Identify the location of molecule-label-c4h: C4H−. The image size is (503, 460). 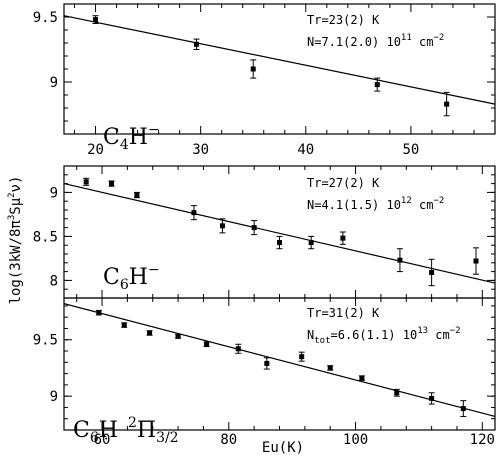
(131, 137).